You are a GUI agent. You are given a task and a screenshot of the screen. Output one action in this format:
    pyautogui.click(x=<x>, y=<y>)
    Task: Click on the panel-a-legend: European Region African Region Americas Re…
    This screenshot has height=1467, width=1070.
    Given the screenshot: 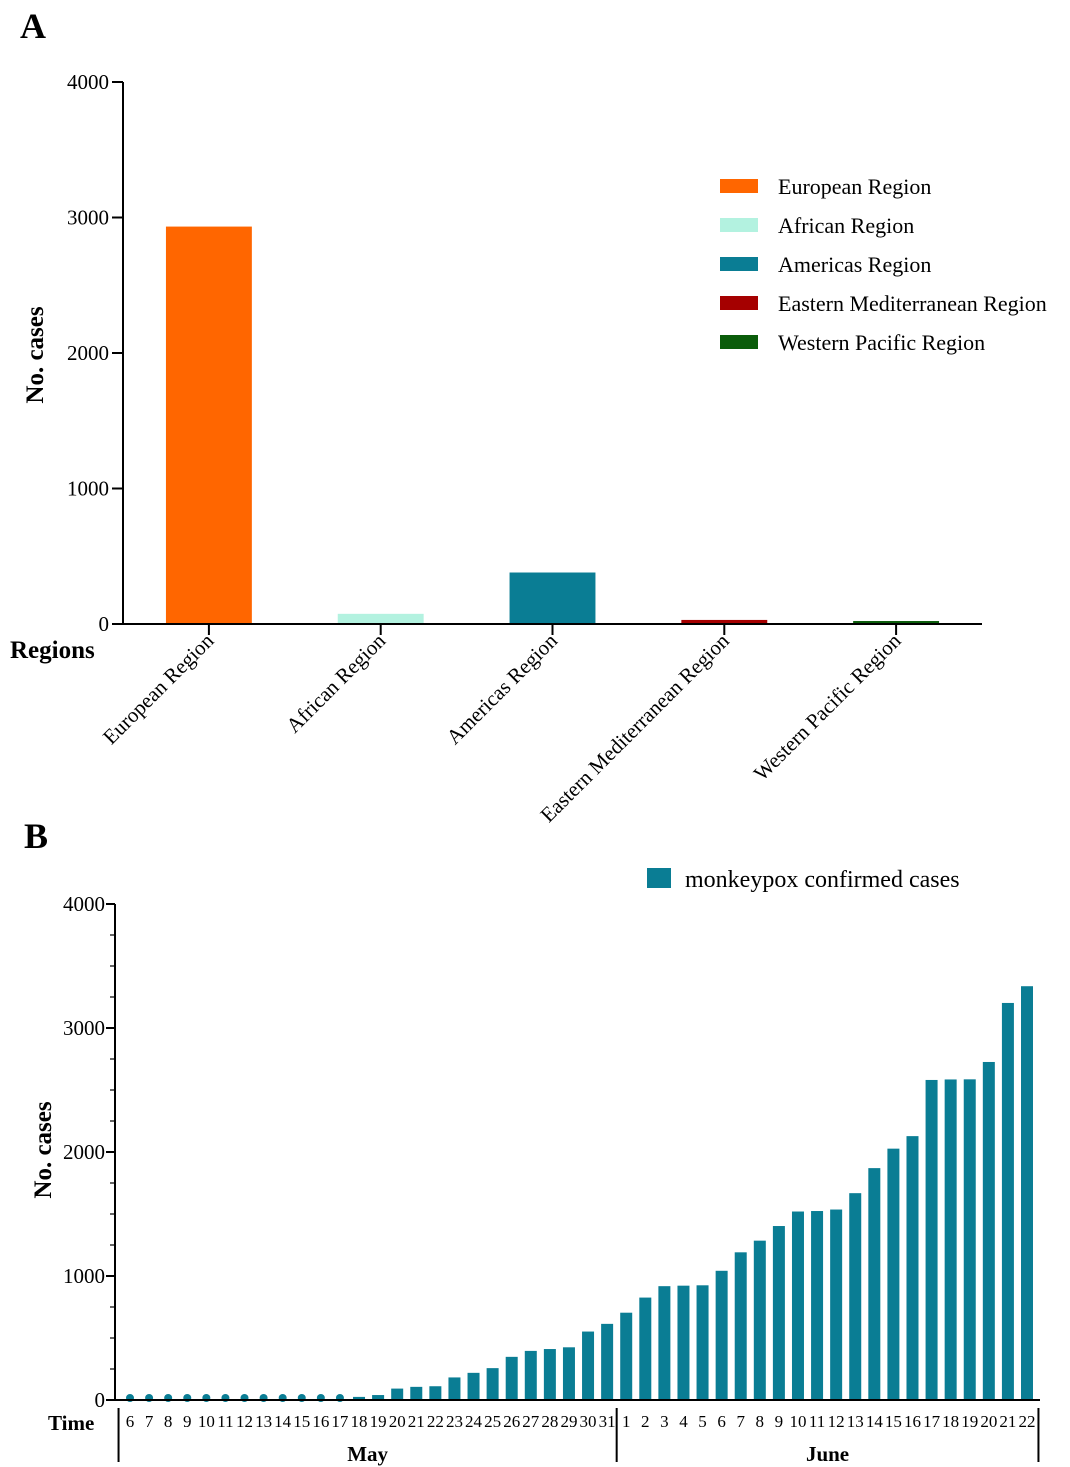 What is the action you would take?
    pyautogui.click(x=883, y=264)
    